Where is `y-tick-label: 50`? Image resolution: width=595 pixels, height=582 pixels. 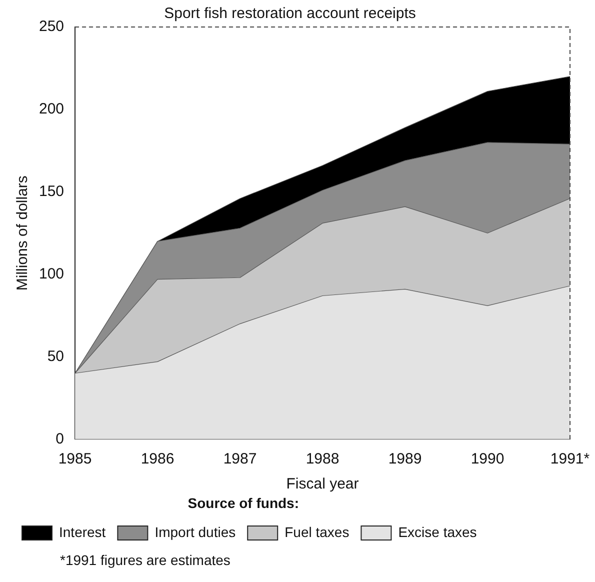 y-tick-label: 50 is located at coordinates (55, 356).